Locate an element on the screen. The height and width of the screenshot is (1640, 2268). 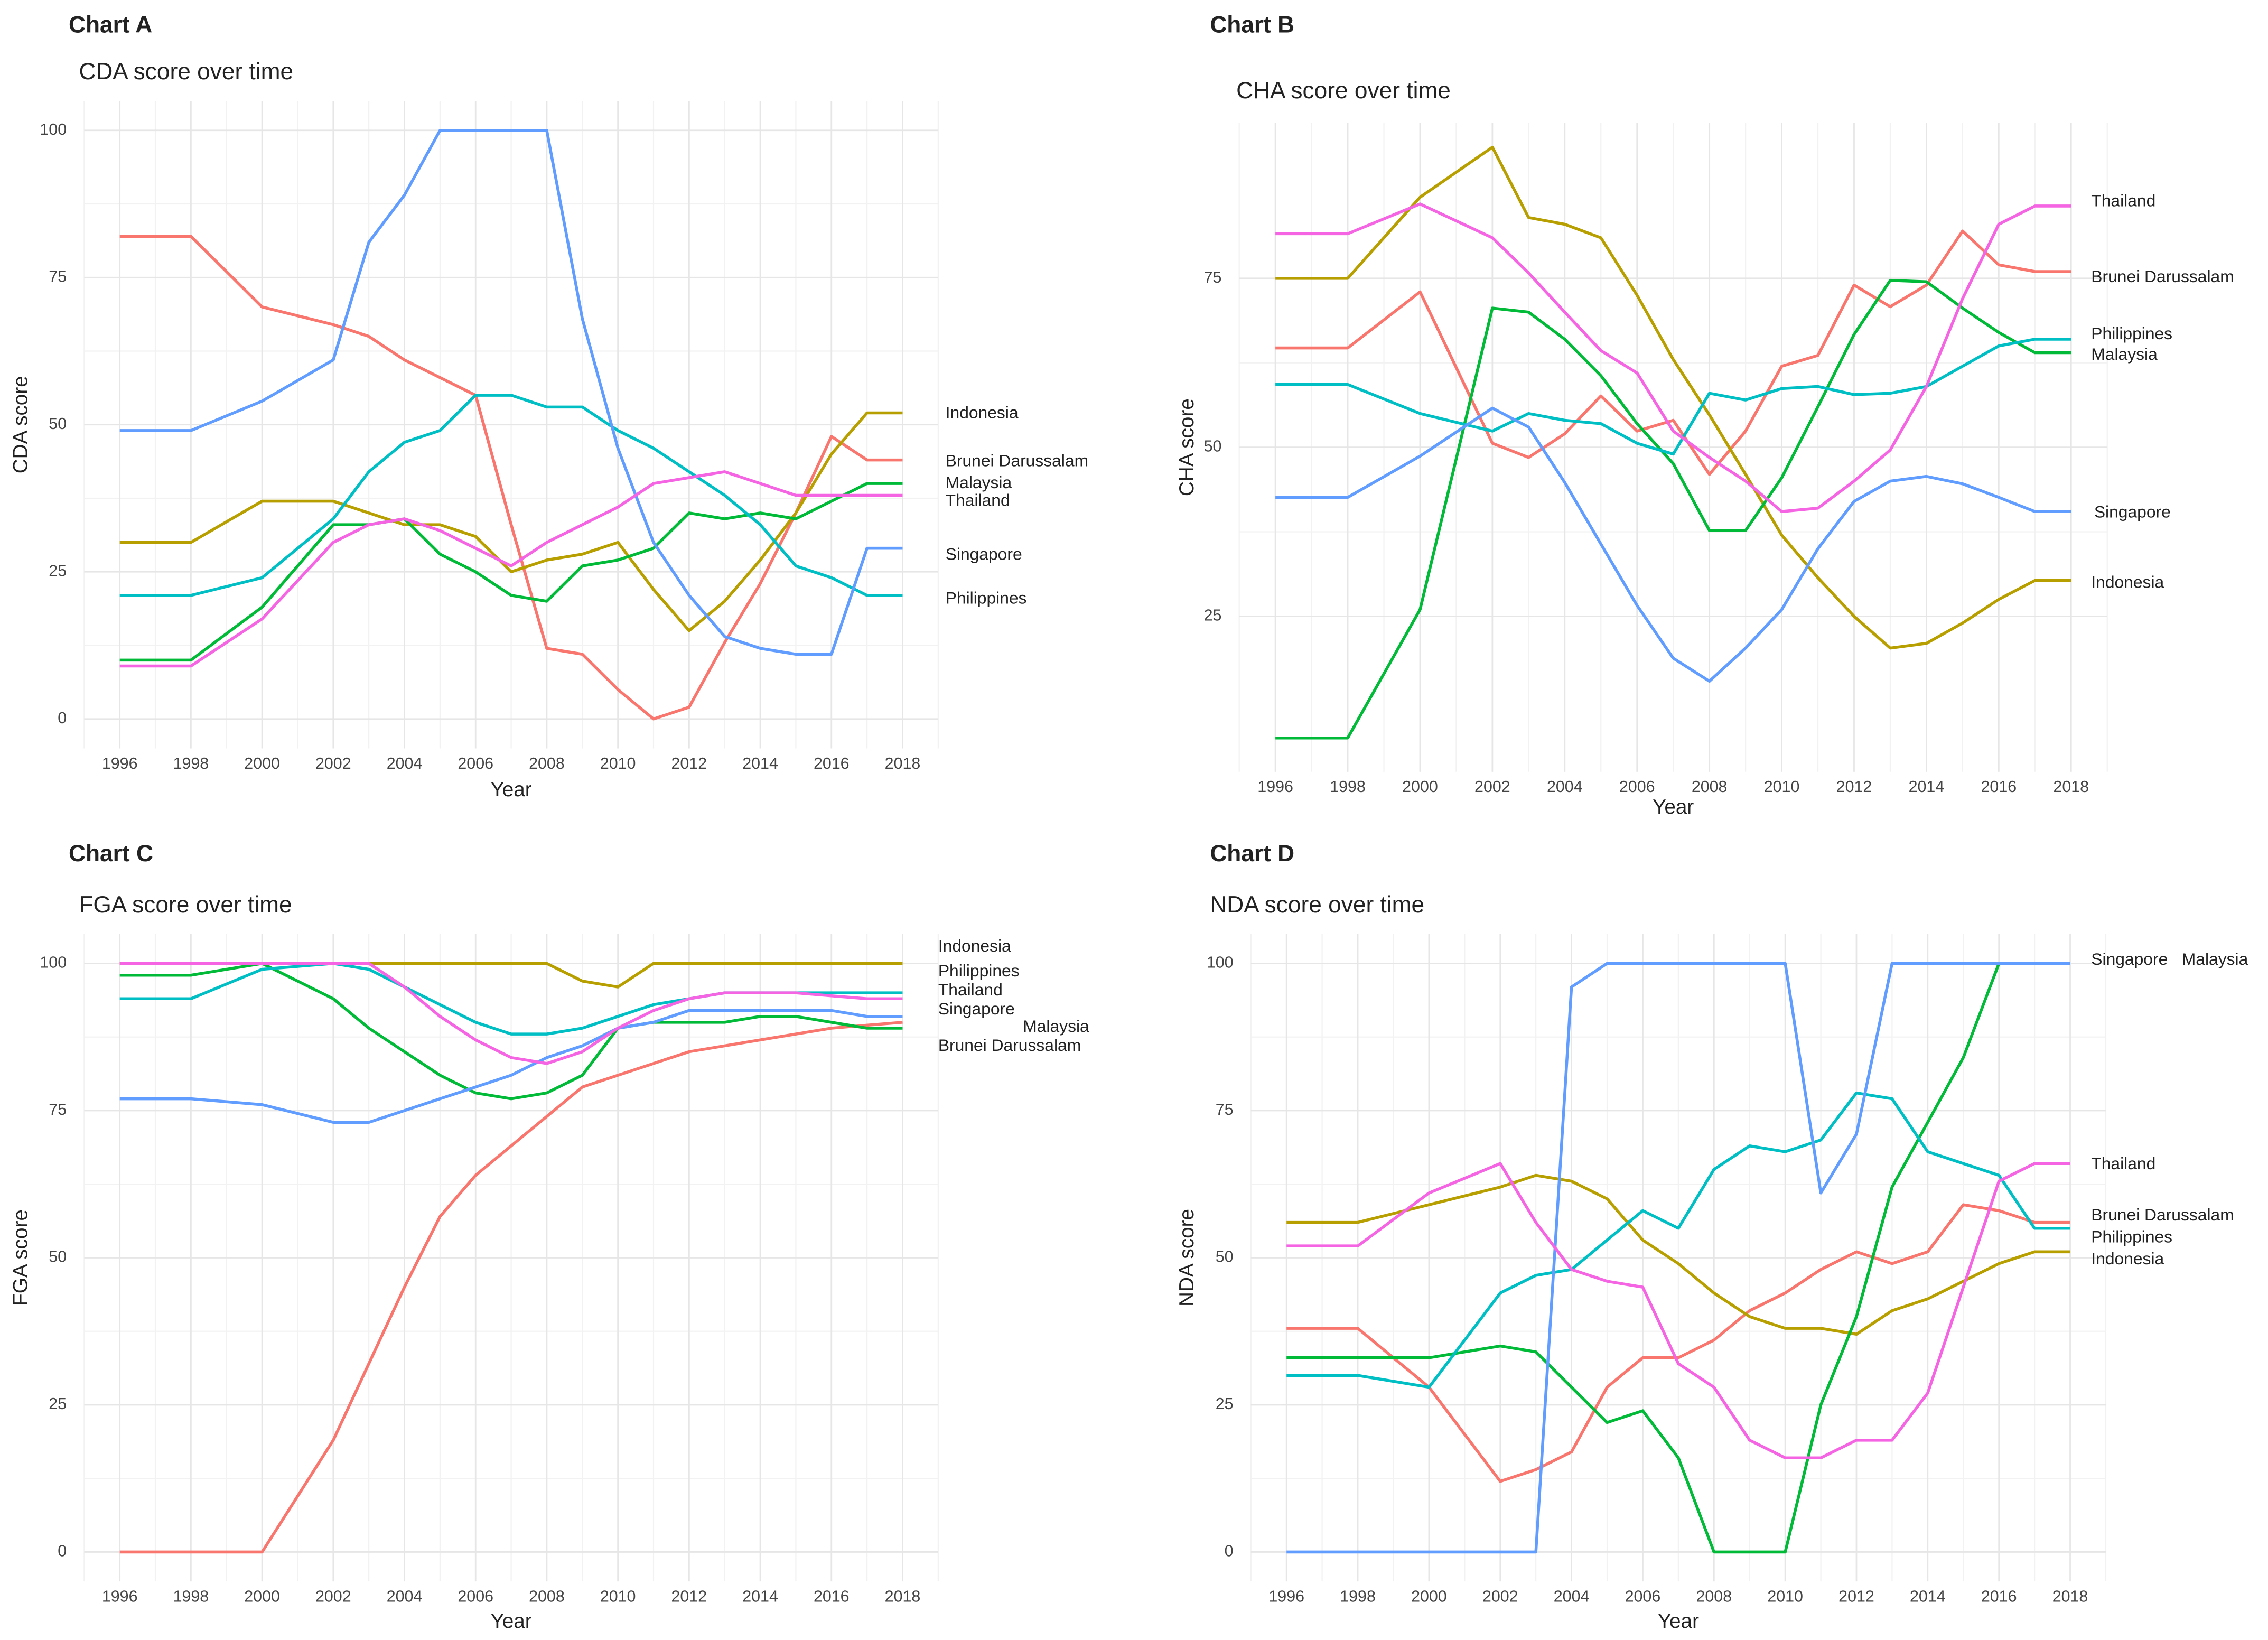
y-axis-label: FGA score is located at coordinates (21, 1257).